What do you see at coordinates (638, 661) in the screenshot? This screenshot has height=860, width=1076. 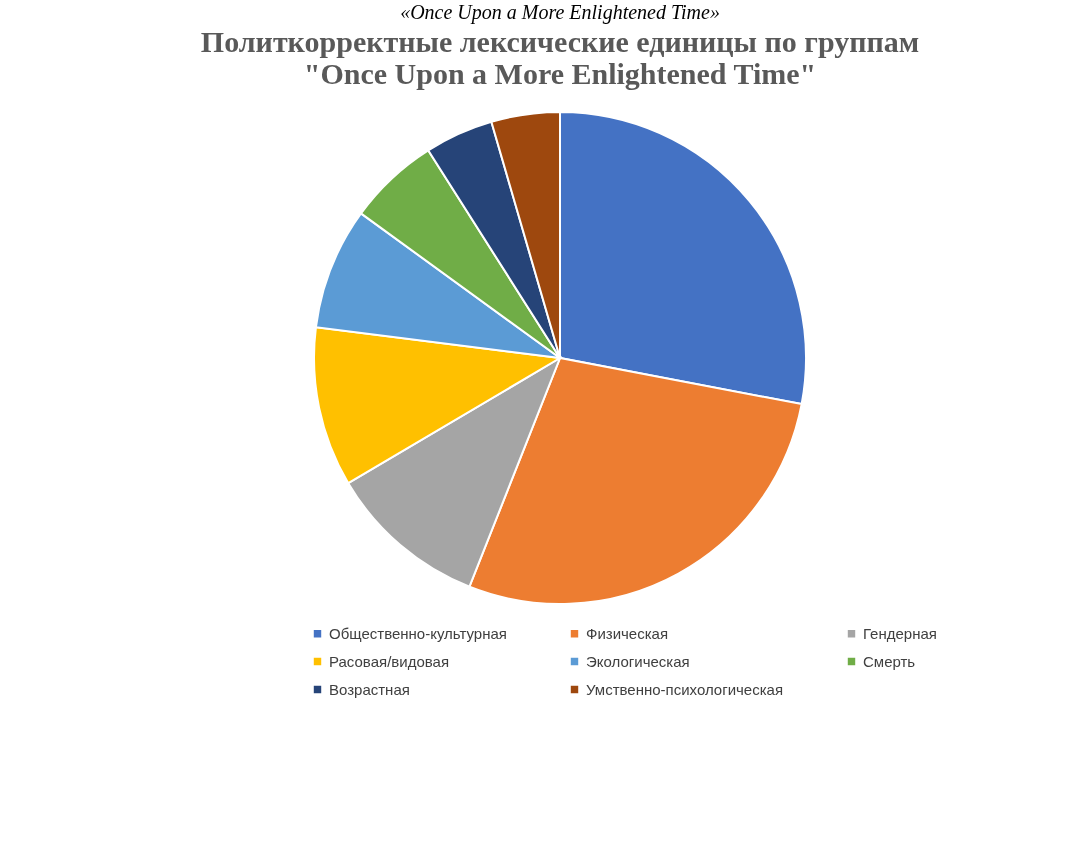 I see `legend-label: Экологическая` at bounding box center [638, 661].